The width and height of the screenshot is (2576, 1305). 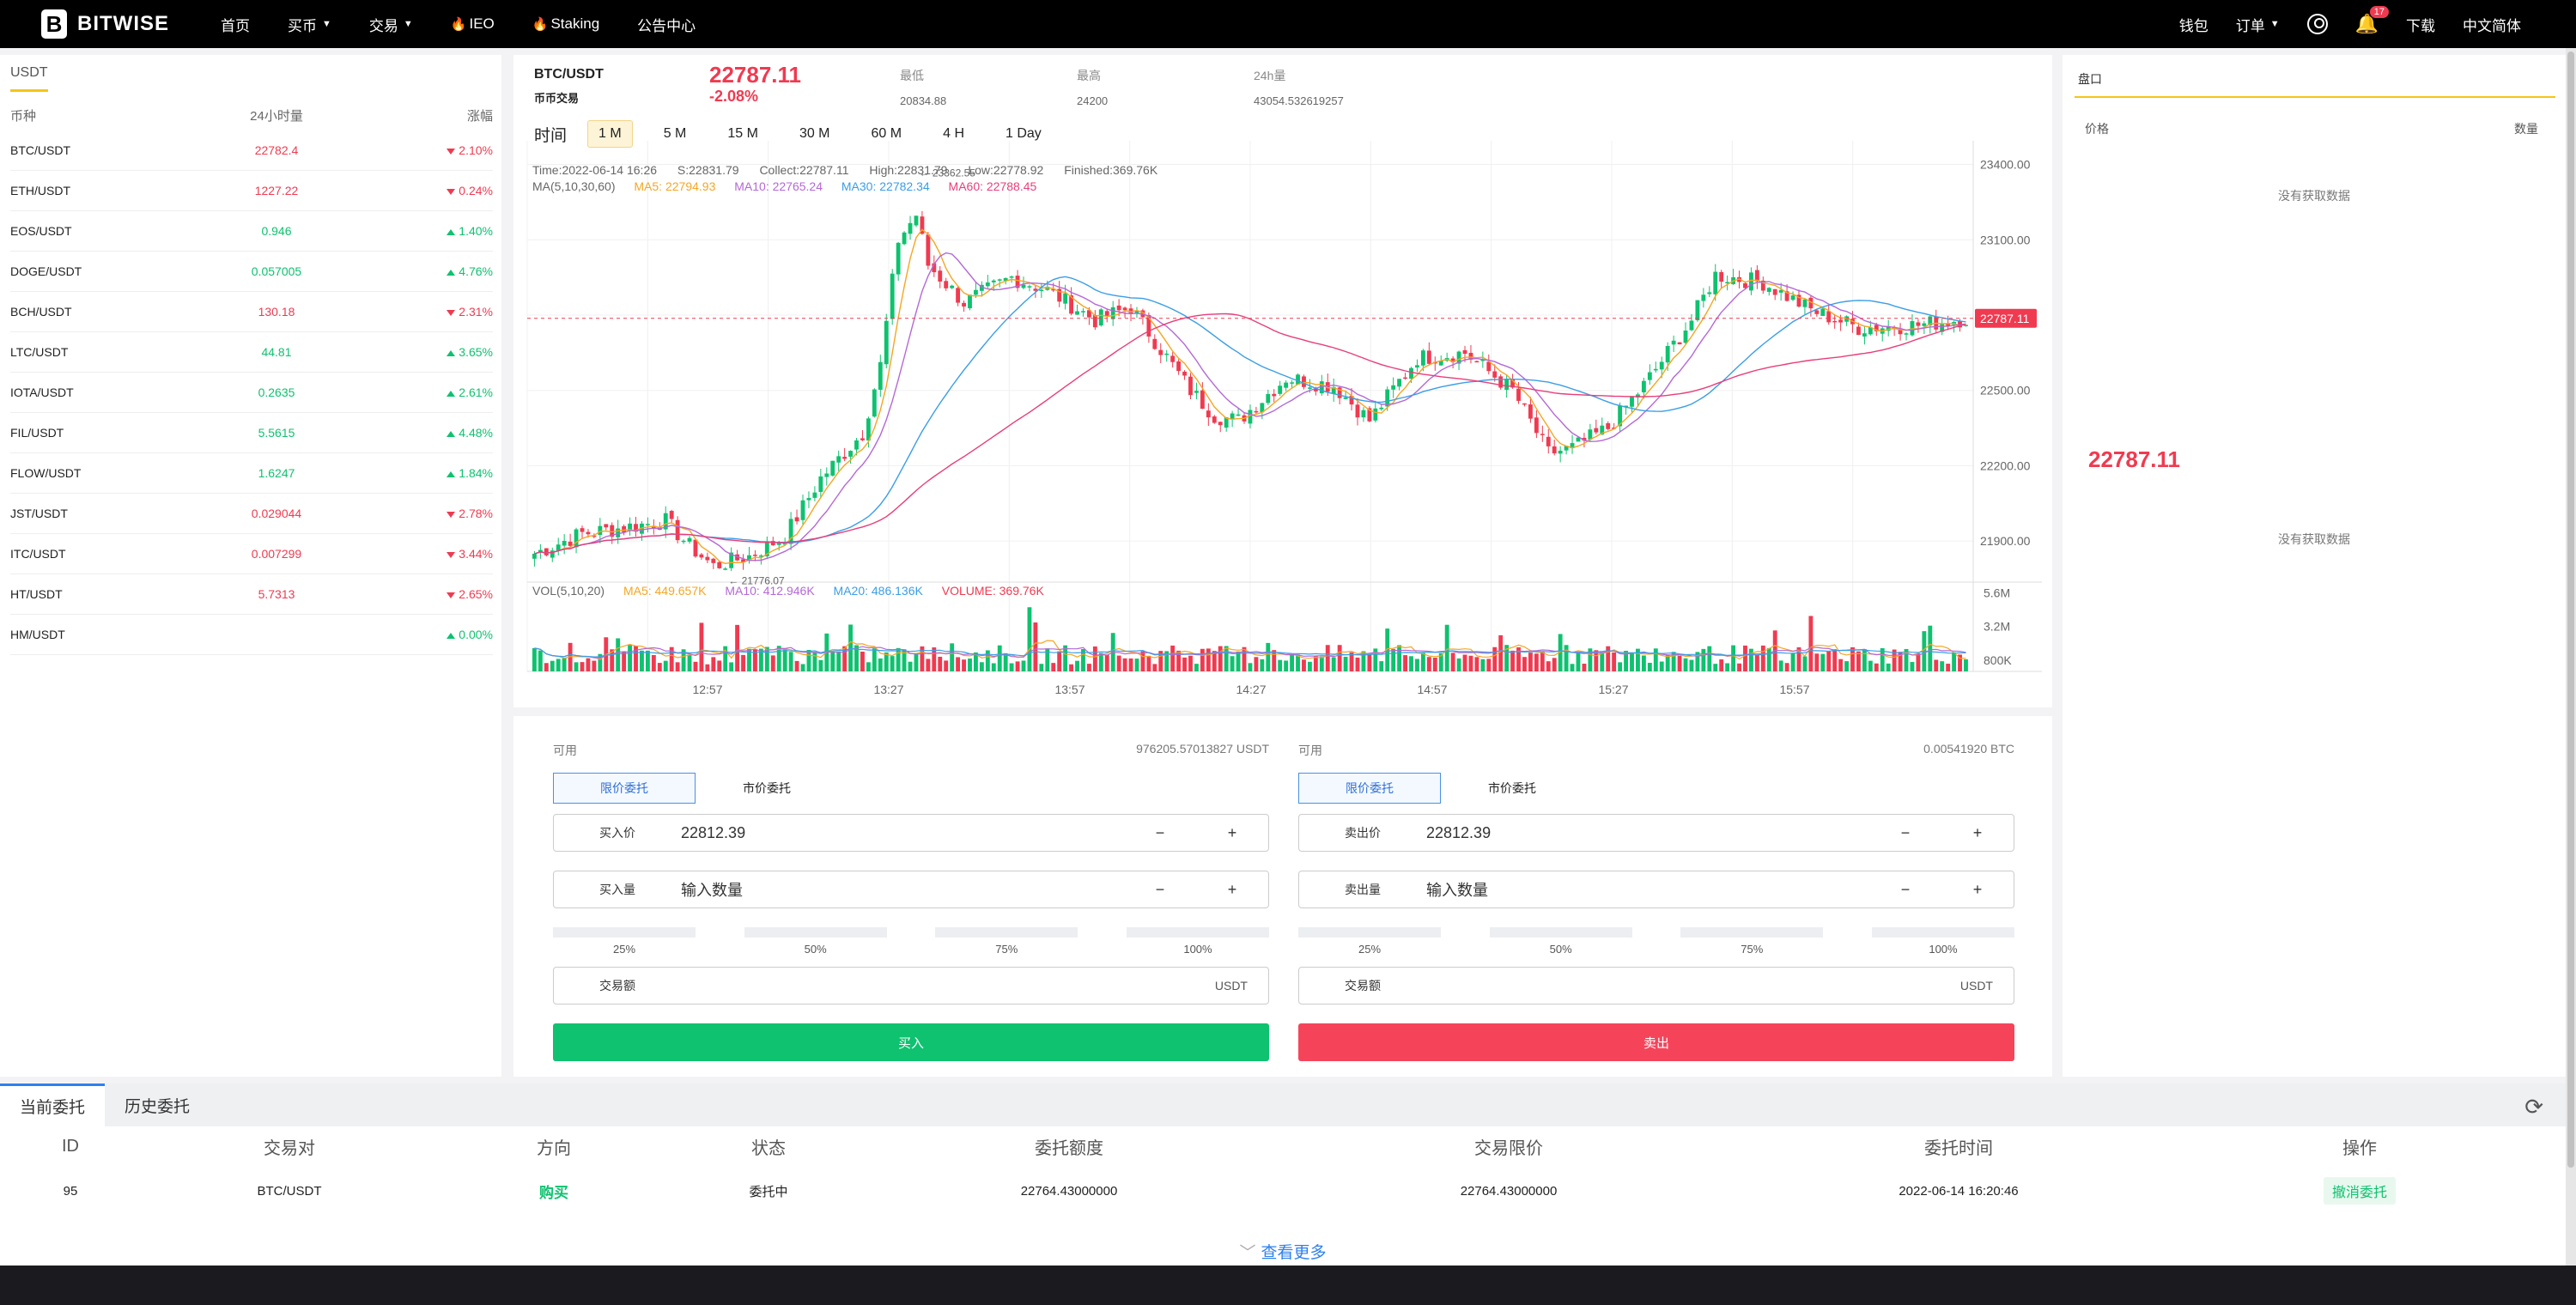 What do you see at coordinates (1656, 1042) in the screenshot?
I see `sell-button: 卖出` at bounding box center [1656, 1042].